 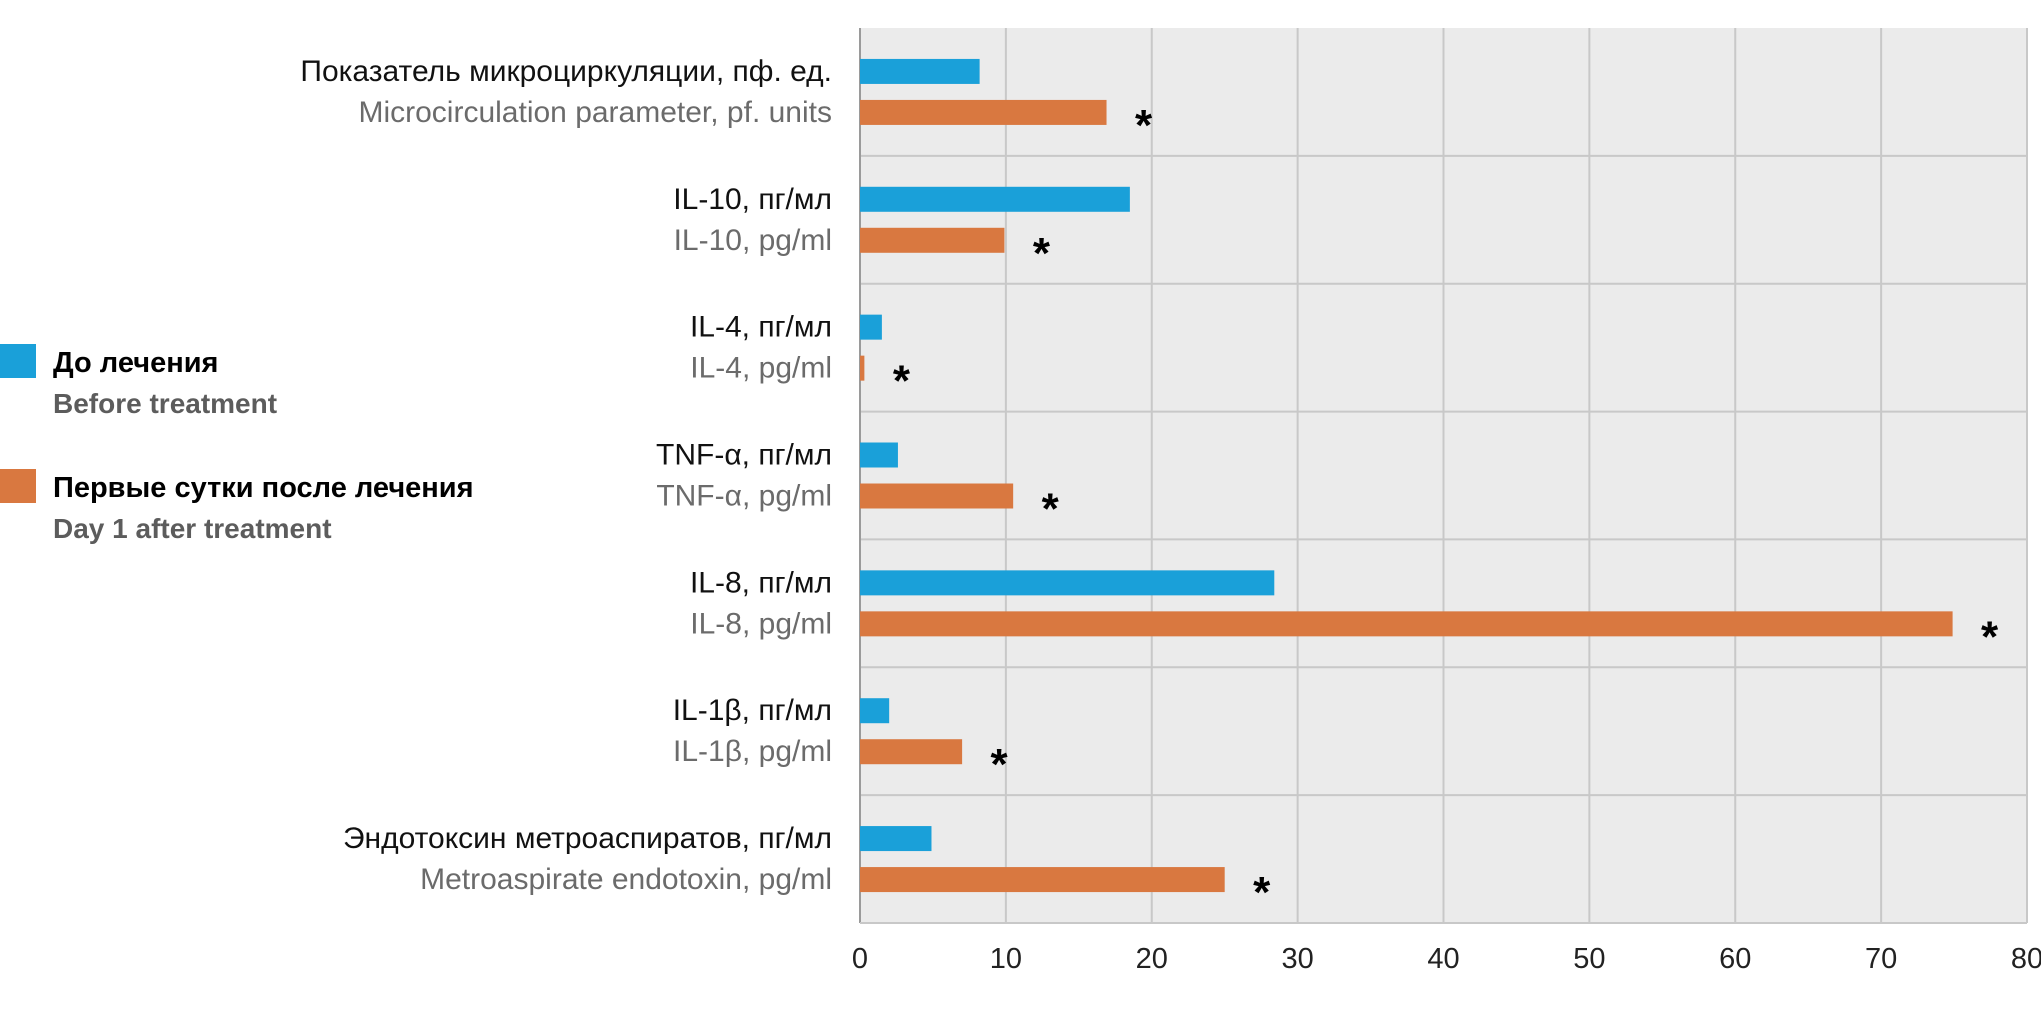 What do you see at coordinates (753, 240) in the screenshot?
I see `category-label-en: IL-10, pg/ml` at bounding box center [753, 240].